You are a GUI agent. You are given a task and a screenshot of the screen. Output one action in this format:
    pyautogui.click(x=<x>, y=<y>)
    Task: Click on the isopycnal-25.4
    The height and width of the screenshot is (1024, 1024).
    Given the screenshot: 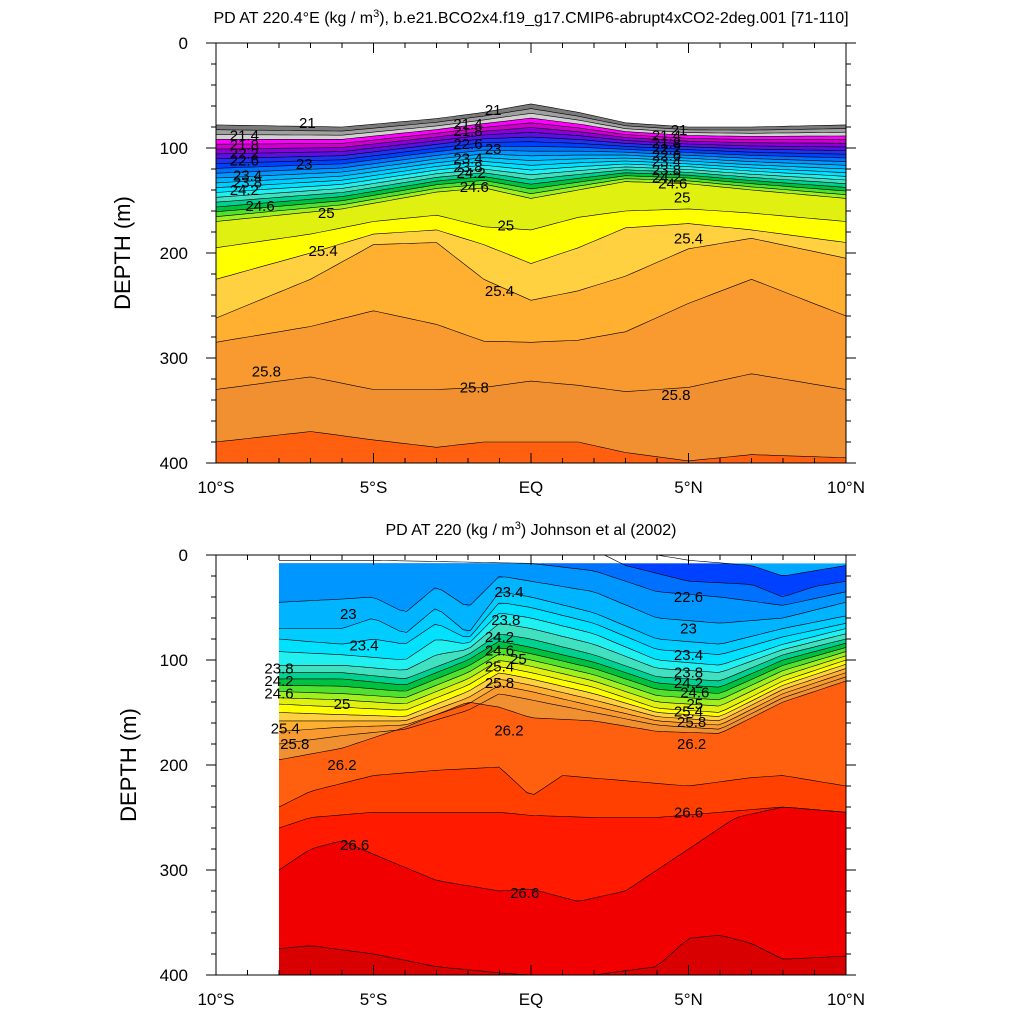 What is the action you would take?
    pyautogui.click(x=562, y=695)
    